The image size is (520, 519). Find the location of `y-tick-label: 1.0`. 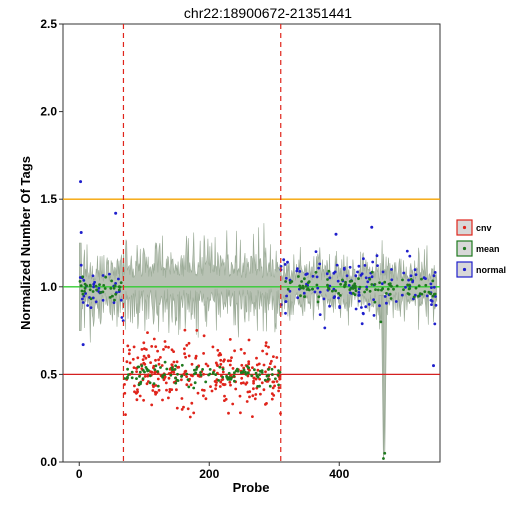

y-tick-label: 1.0 is located at coordinates (48, 287).